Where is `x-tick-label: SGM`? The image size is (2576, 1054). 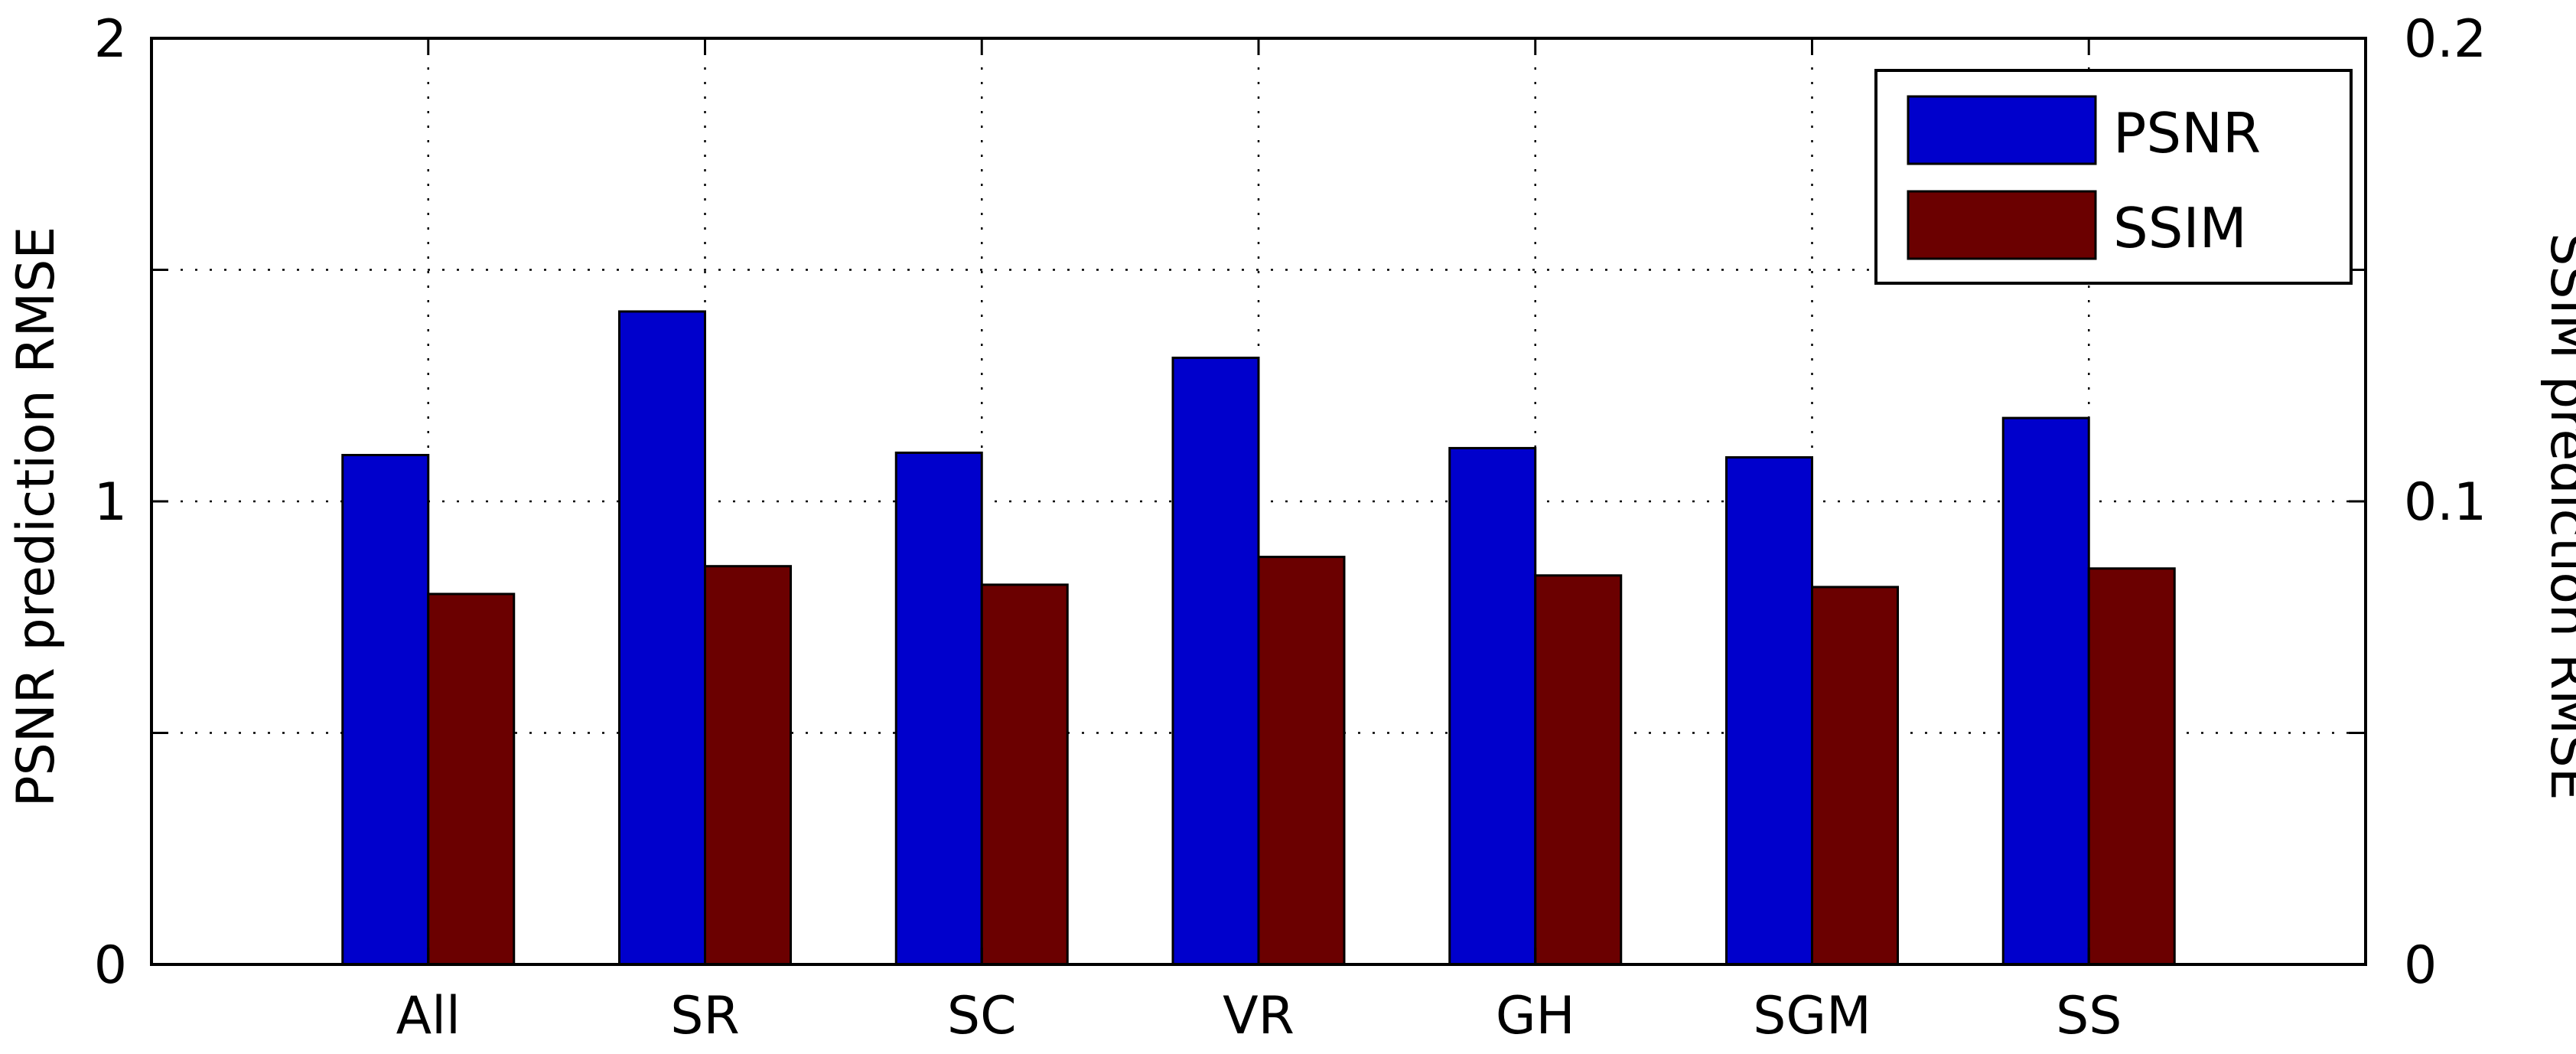 x-tick-label: SGM is located at coordinates (1812, 1016).